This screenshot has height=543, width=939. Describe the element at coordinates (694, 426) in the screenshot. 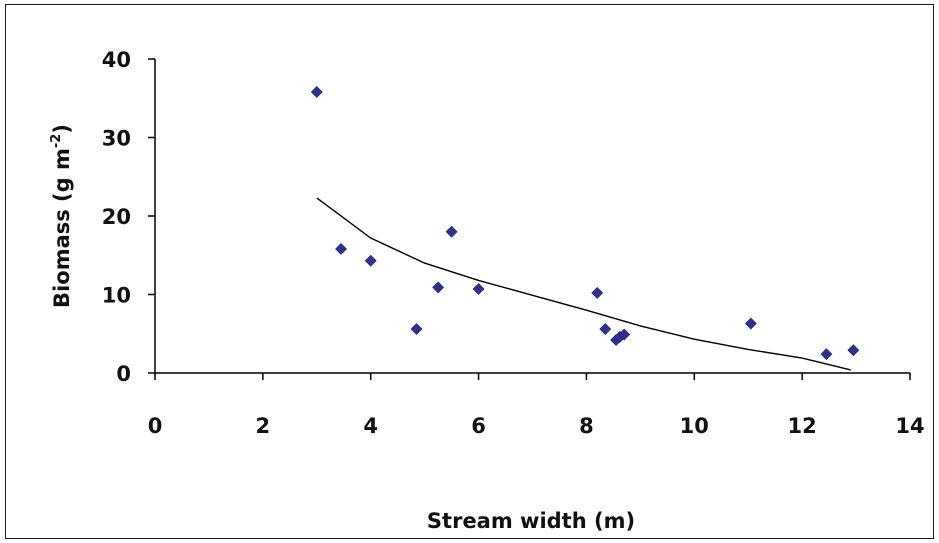

I see `x-tick-label: 10` at that location.